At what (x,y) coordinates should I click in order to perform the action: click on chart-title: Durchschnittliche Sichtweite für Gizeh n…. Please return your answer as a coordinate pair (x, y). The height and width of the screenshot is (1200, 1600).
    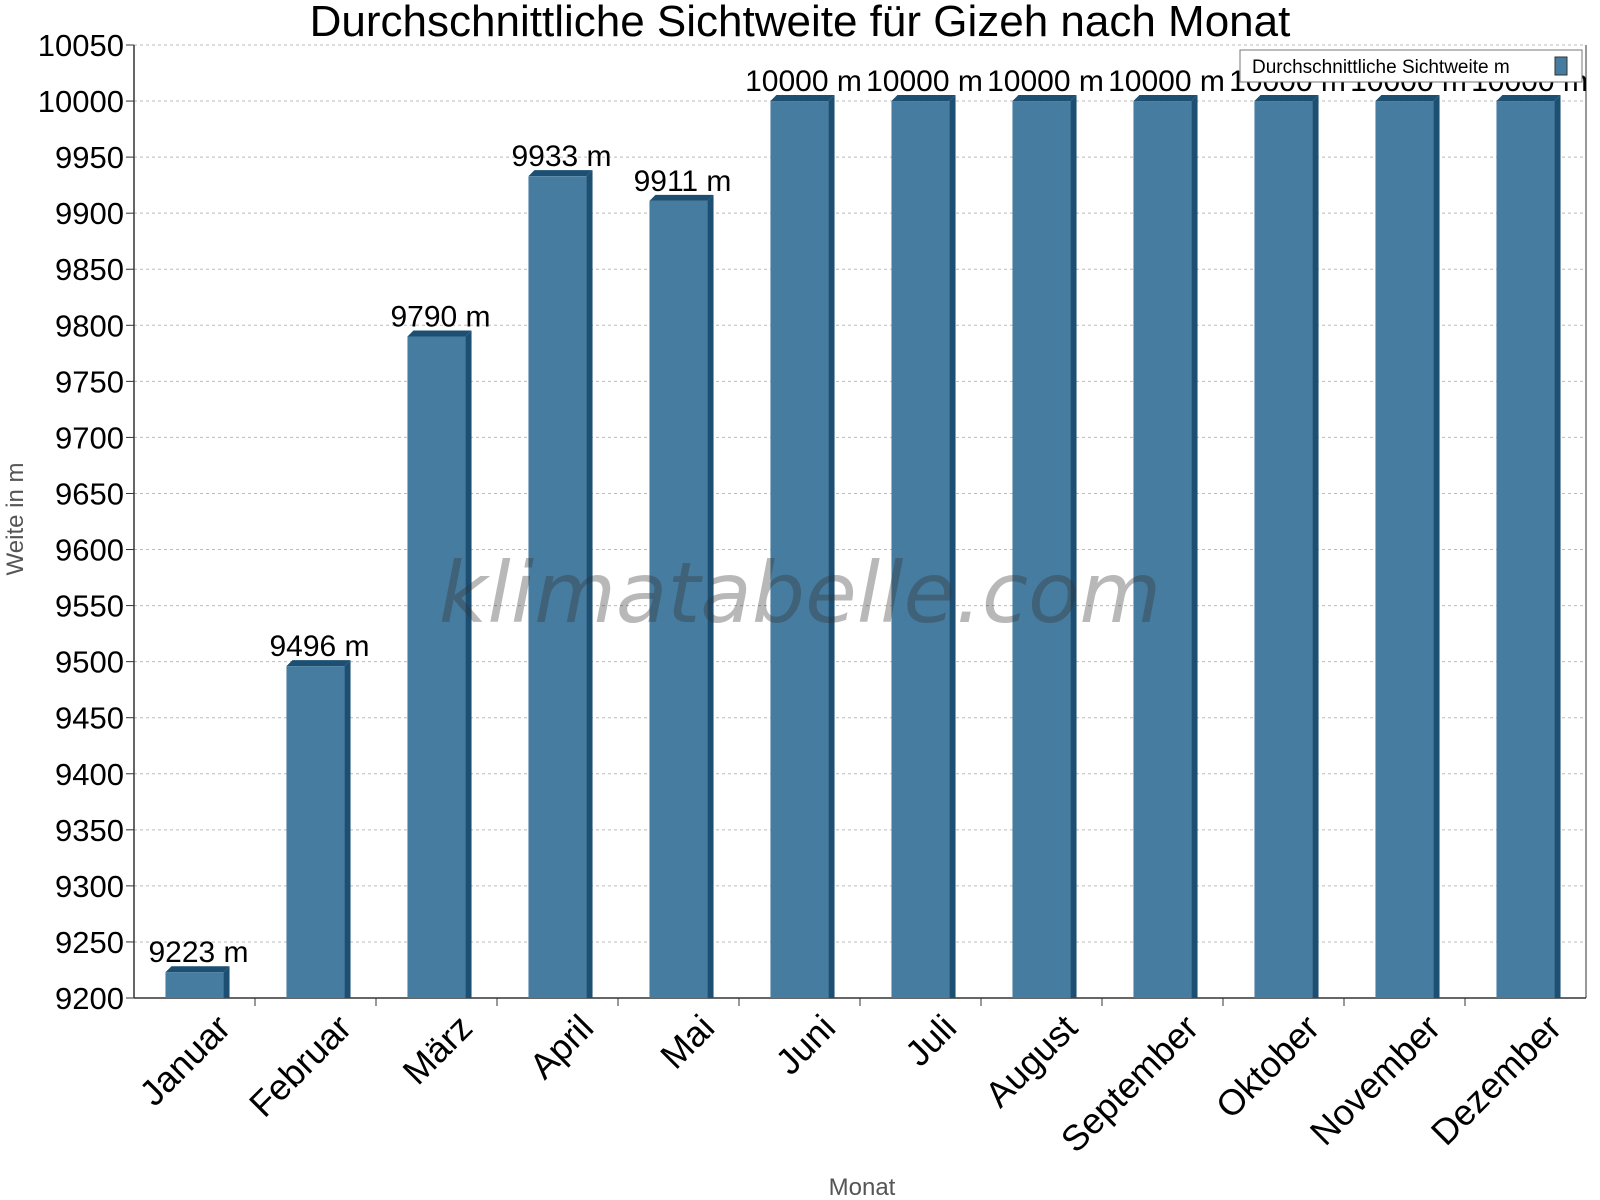
    Looking at the image, I should click on (800, 23).